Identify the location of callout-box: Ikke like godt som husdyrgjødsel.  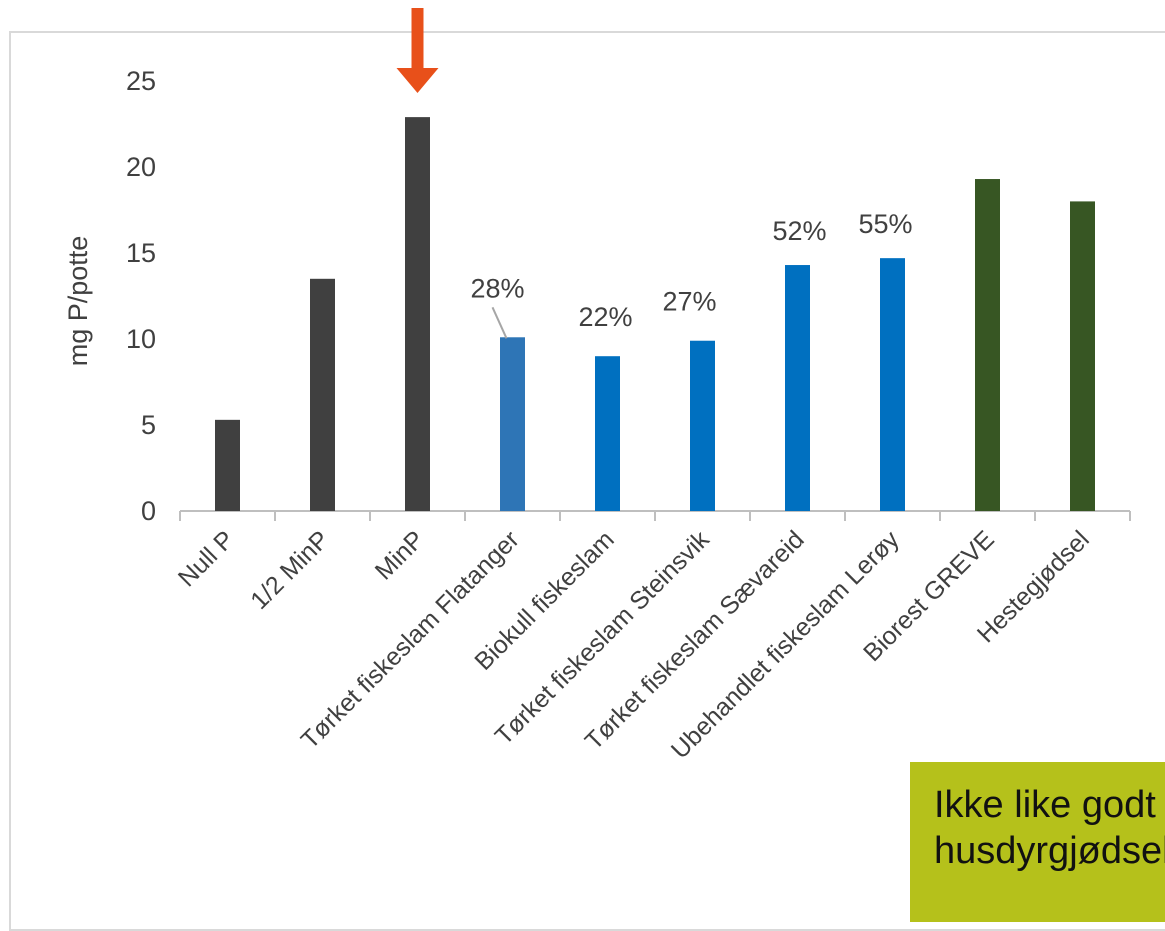
(1037, 842).